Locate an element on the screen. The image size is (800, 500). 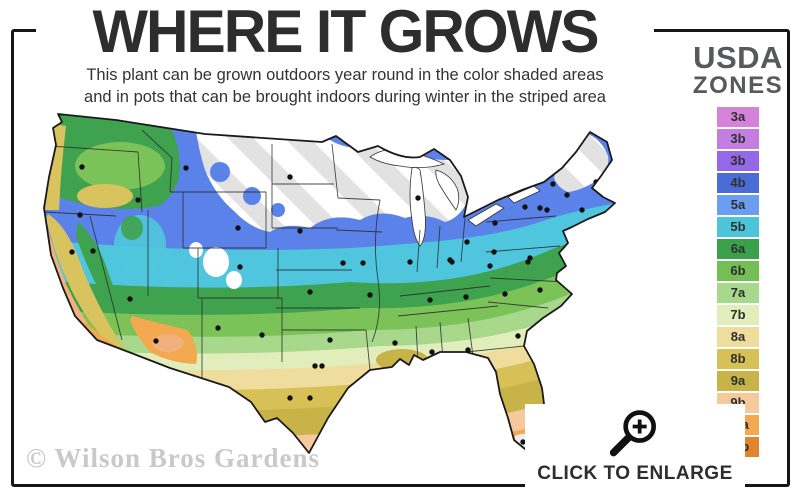
great-lakes is located at coordinates (455, 197).